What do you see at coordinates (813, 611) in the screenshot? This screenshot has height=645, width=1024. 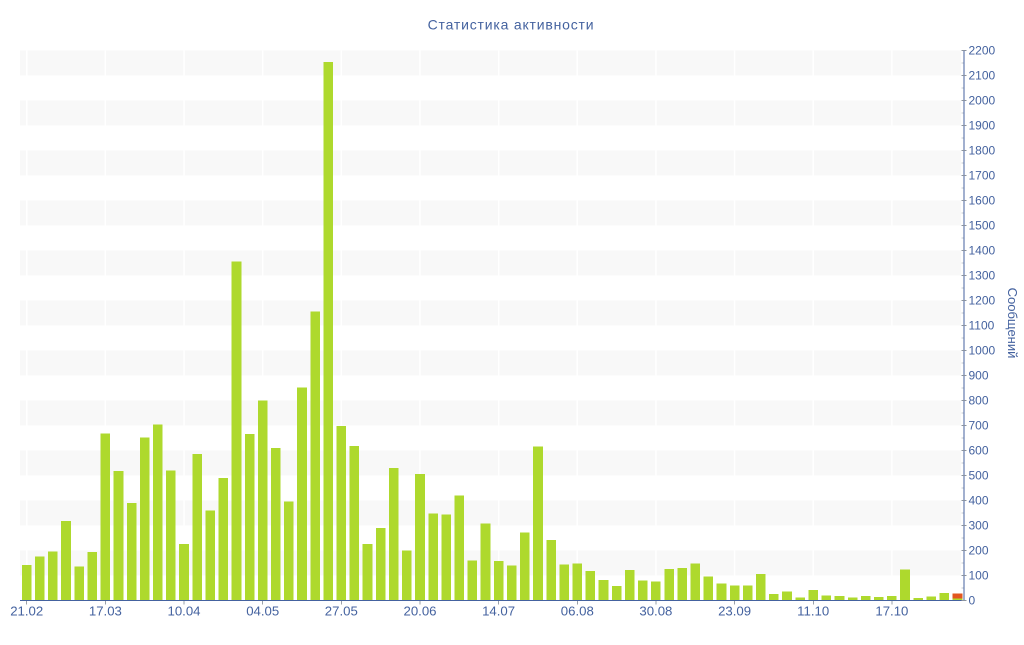 I see `svg-text: 11.10` at bounding box center [813, 611].